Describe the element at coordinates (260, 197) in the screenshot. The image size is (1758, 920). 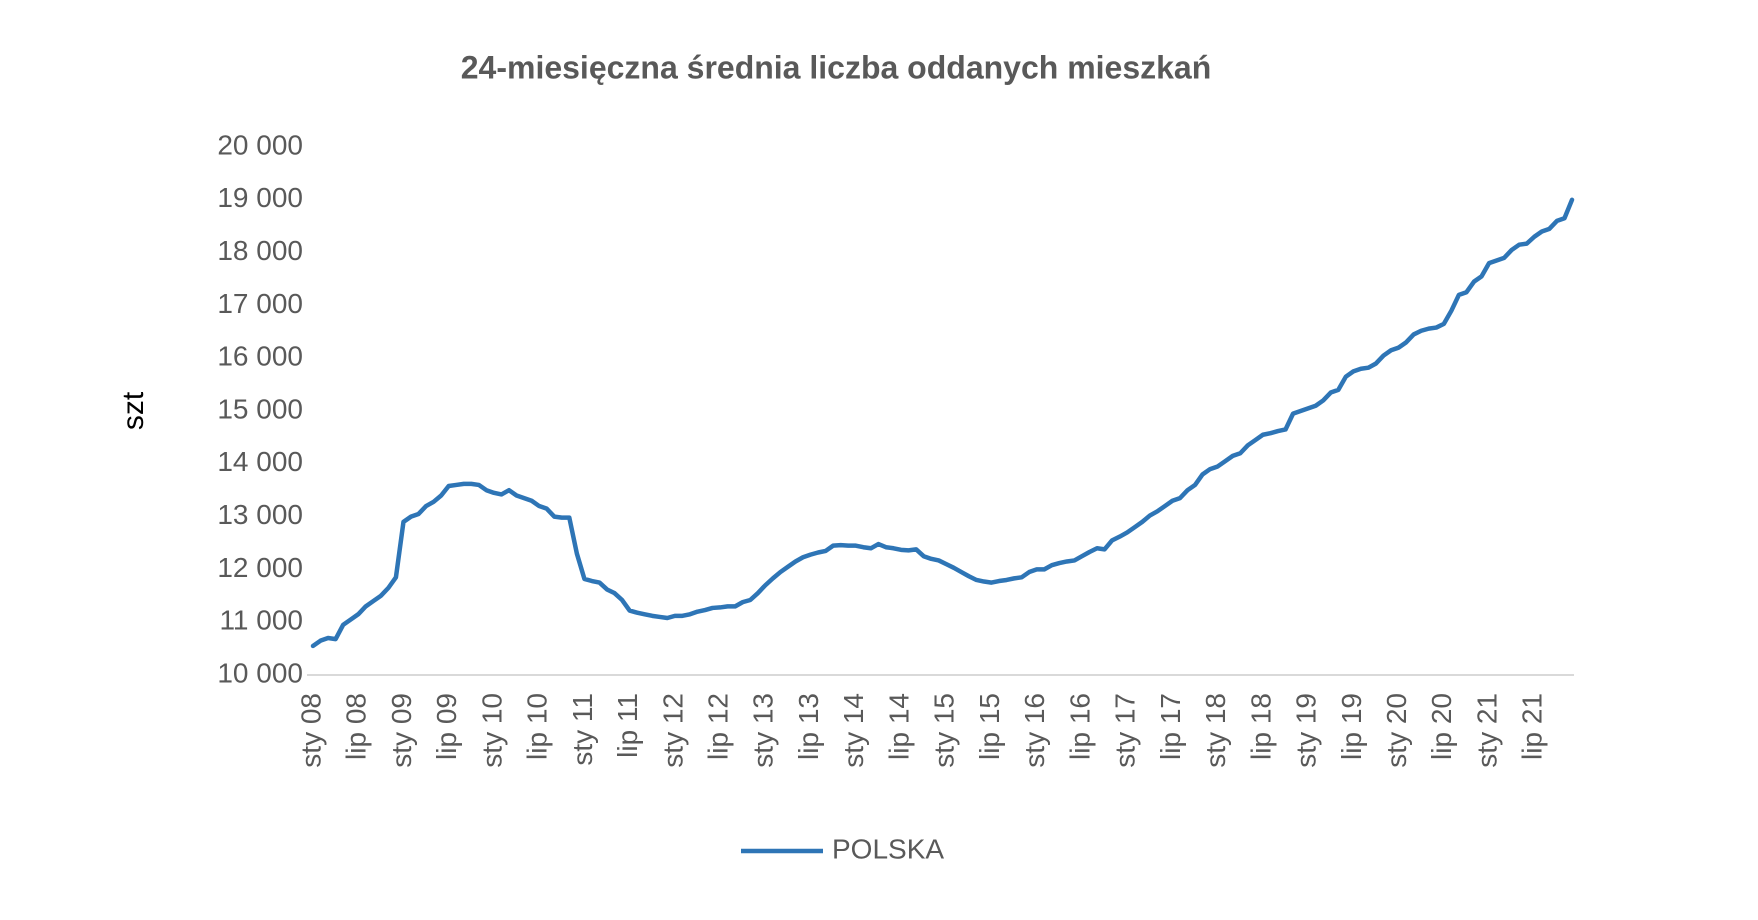
I see `y-tick-label: 19 000` at that location.